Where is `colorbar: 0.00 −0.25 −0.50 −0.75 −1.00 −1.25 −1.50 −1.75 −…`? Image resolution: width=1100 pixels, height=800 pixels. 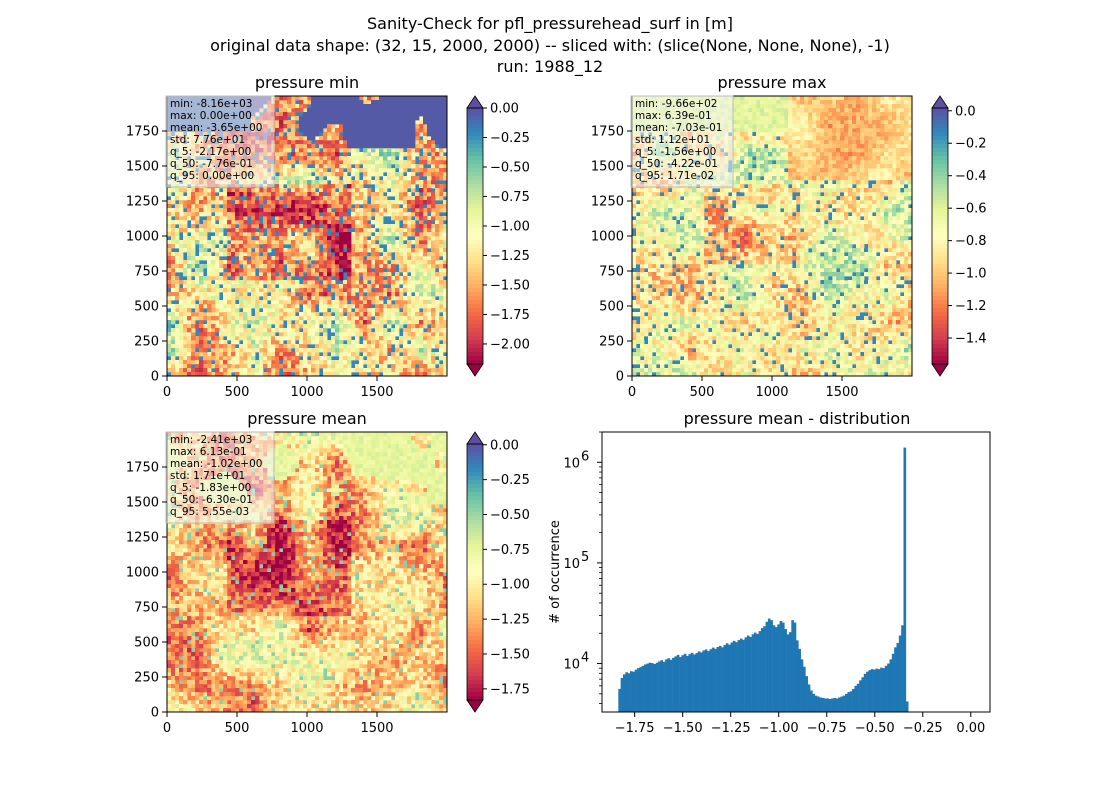 colorbar: 0.00 −0.25 −0.50 −0.75 −1.00 −1.25 −1.50 −1.75 −… is located at coordinates (498, 236).